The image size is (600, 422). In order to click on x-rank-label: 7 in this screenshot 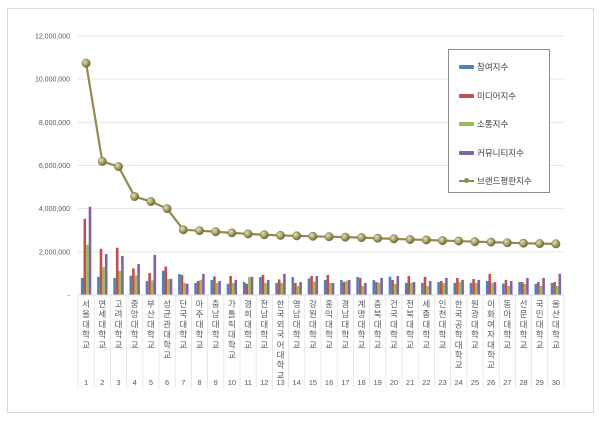, I will do `click(183, 382)`.